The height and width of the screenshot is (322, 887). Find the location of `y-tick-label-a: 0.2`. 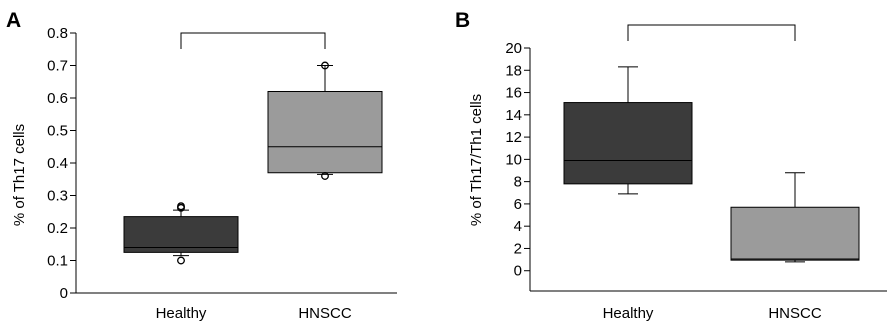

y-tick-label-a: 0.2 is located at coordinates (57, 228).